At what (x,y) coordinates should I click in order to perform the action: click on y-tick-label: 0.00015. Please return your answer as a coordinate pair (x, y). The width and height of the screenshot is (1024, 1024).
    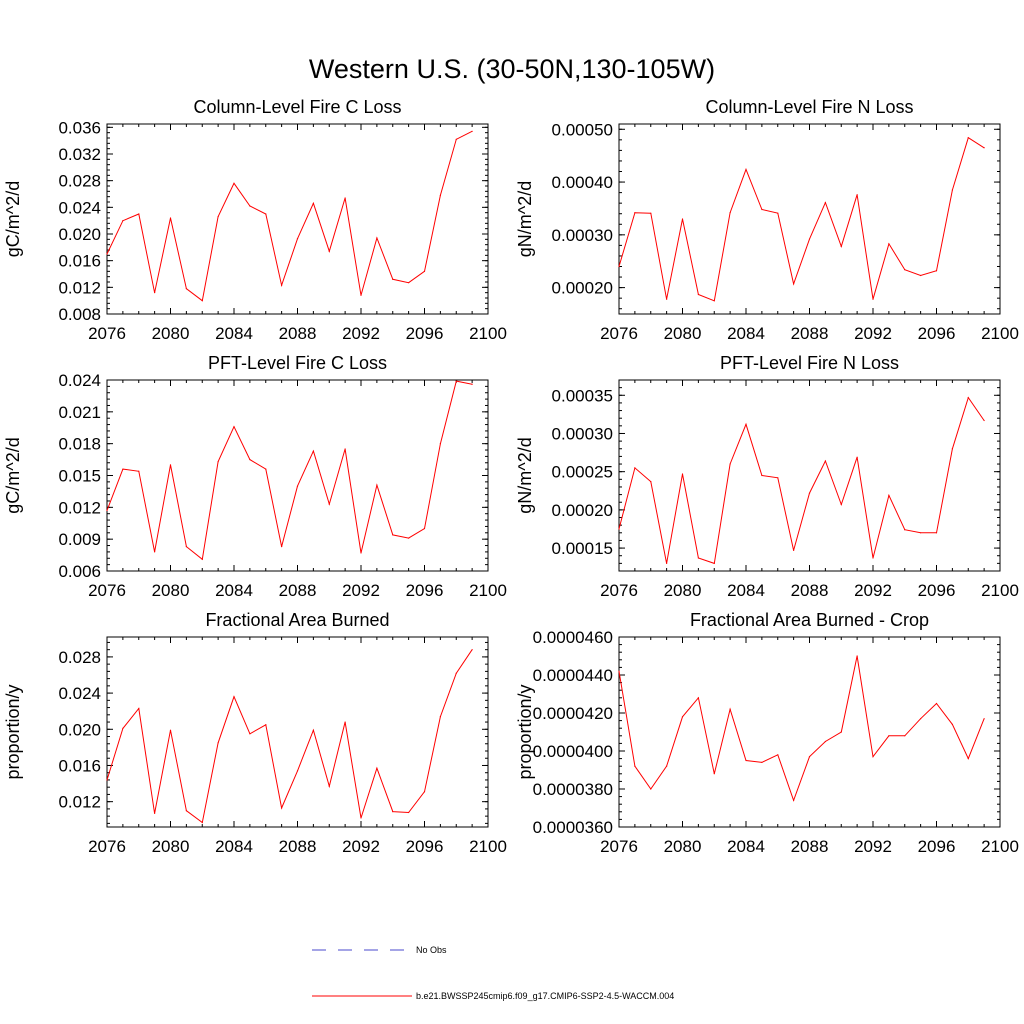
    Looking at the image, I should click on (582, 548).